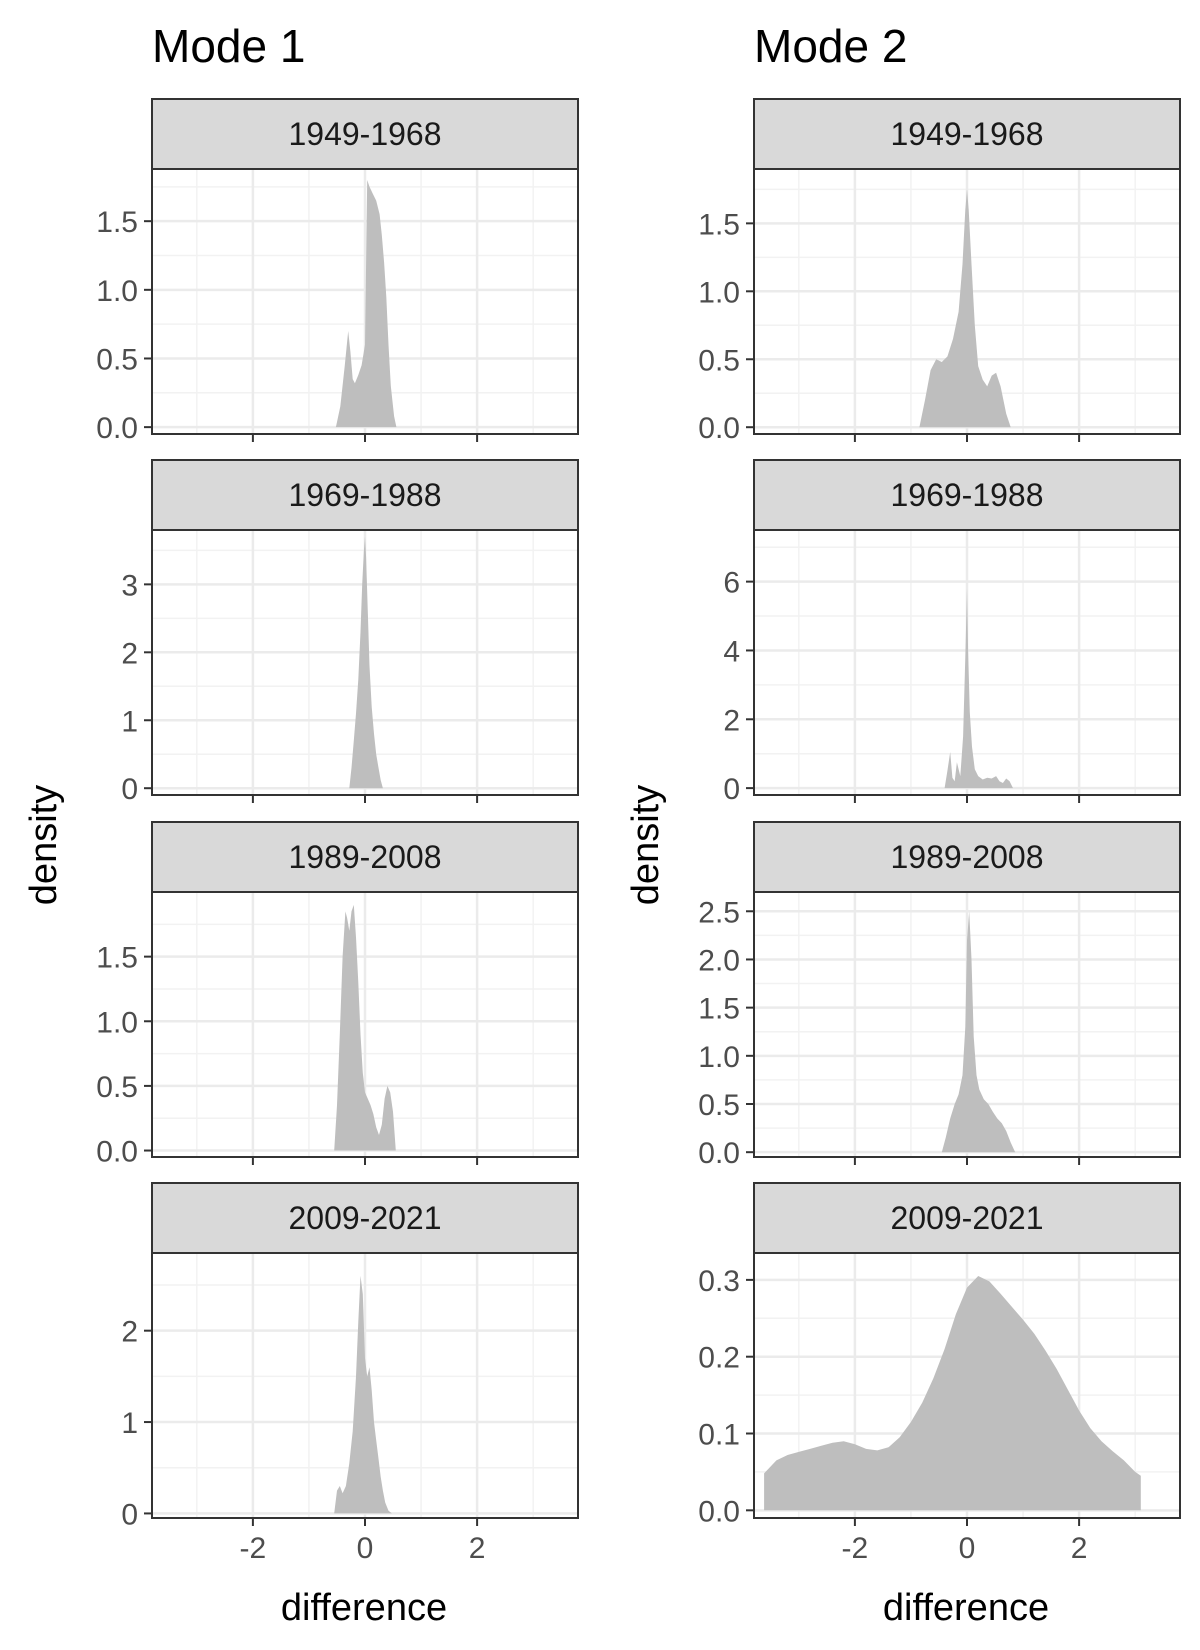  Describe the element at coordinates (966, 1608) in the screenshot. I see `mode-2-x-axis-title: difference` at that location.